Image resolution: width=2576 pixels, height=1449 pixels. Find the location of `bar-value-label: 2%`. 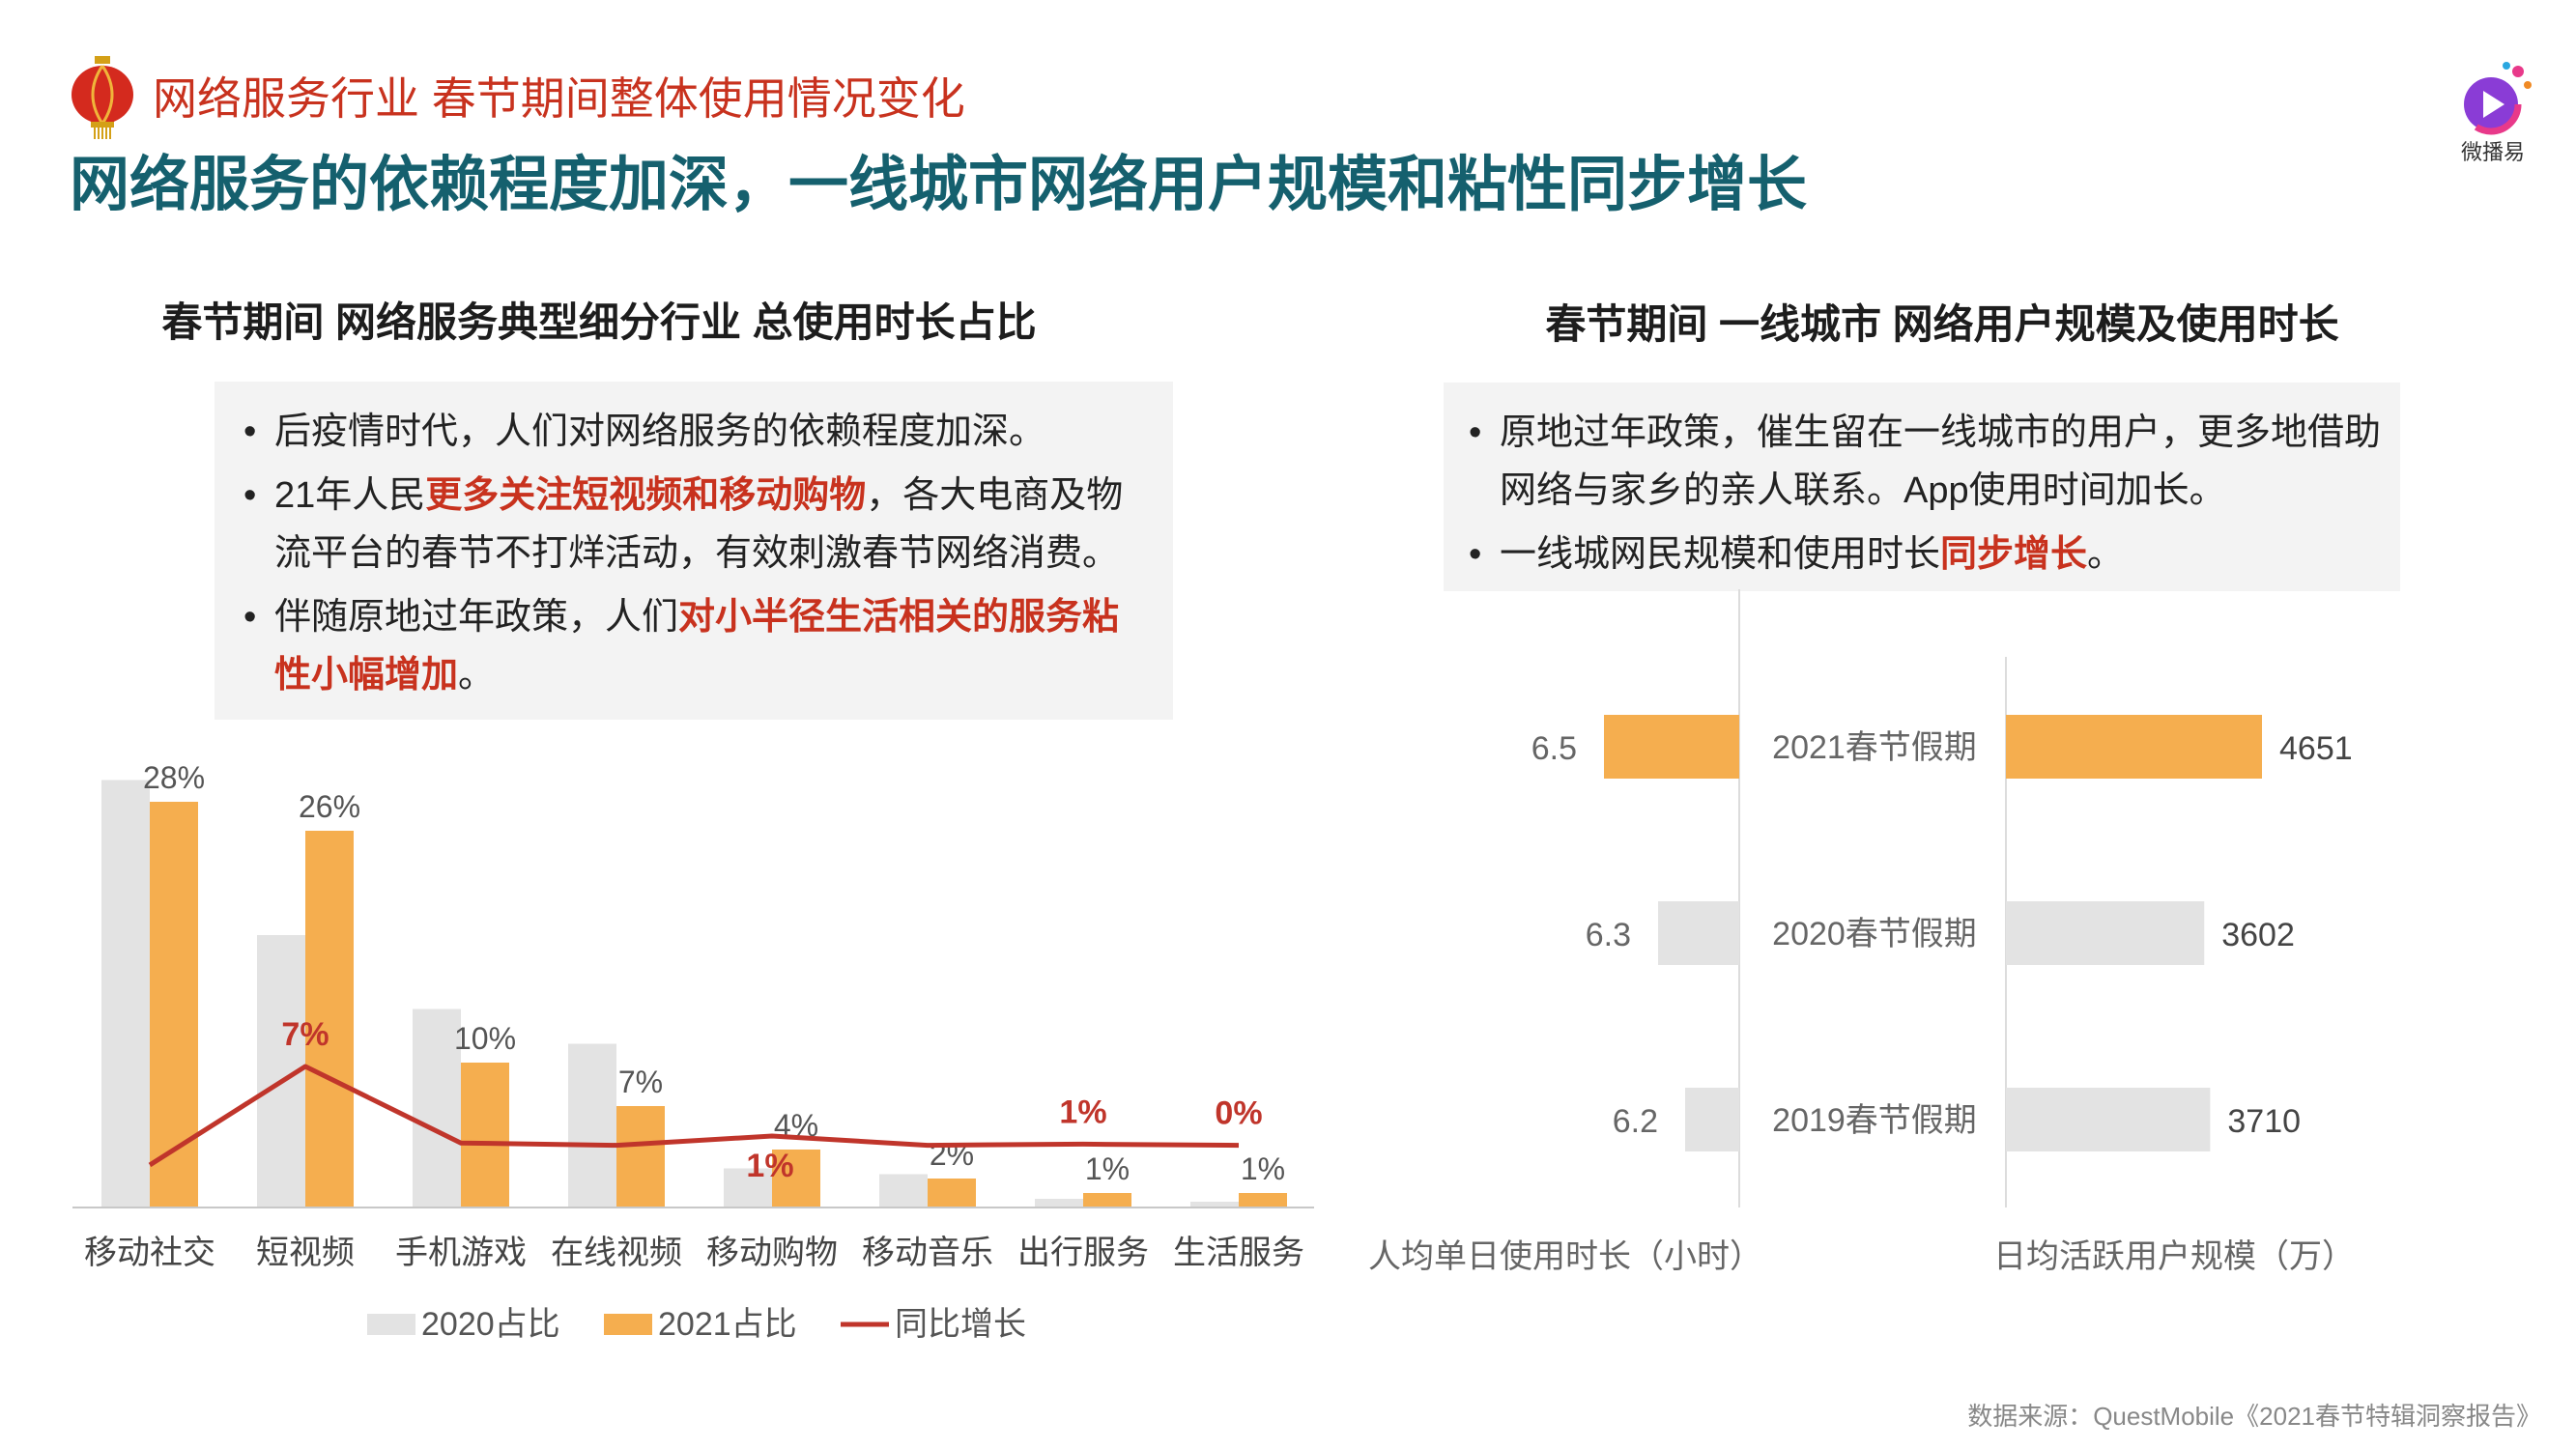

bar-value-label: 2% is located at coordinates (952, 1154).